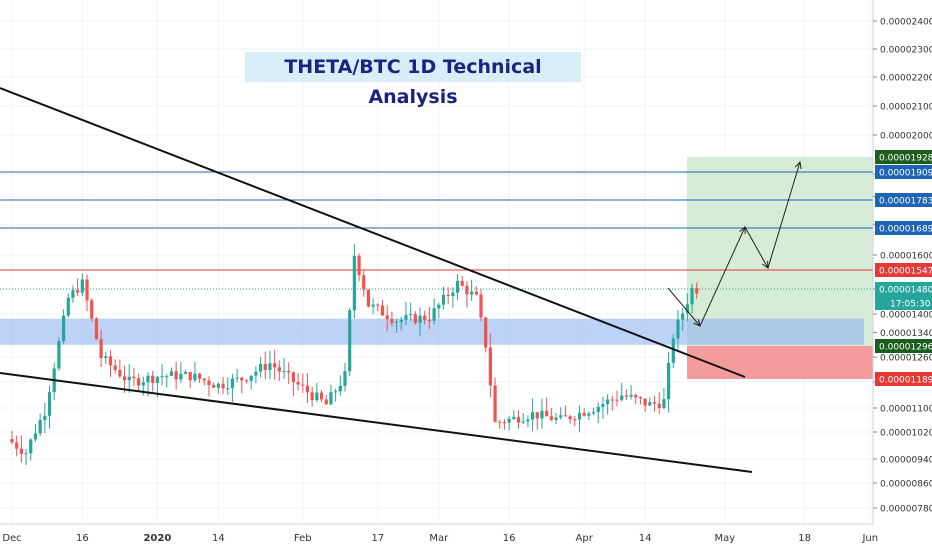  Describe the element at coordinates (869, 538) in the screenshot. I see `x-tick-label: Jun` at that location.